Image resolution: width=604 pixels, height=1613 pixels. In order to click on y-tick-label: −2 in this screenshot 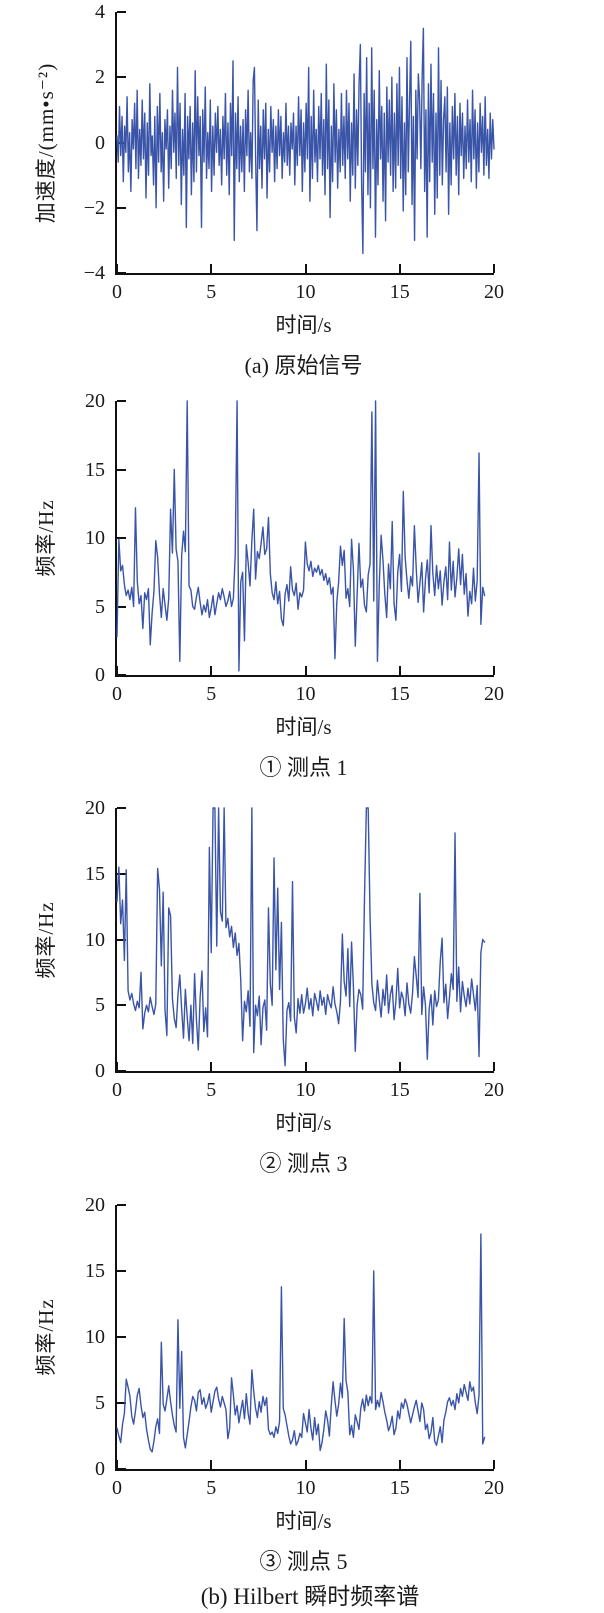, I will do `click(94, 207)`.